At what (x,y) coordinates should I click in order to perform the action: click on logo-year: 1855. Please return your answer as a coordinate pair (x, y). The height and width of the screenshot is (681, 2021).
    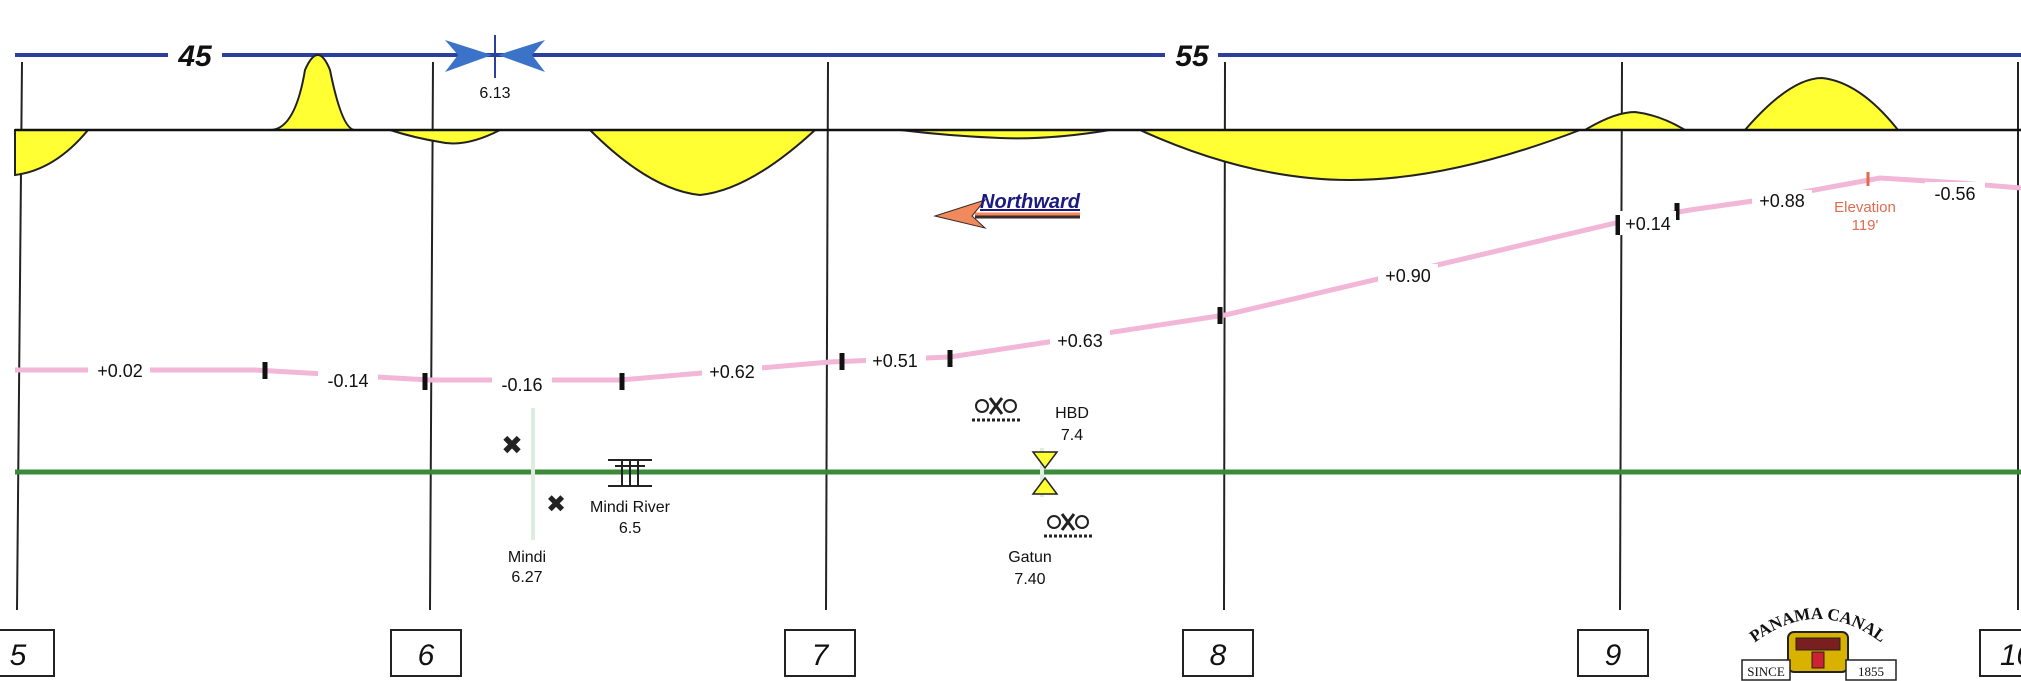
    Looking at the image, I should click on (1871, 671).